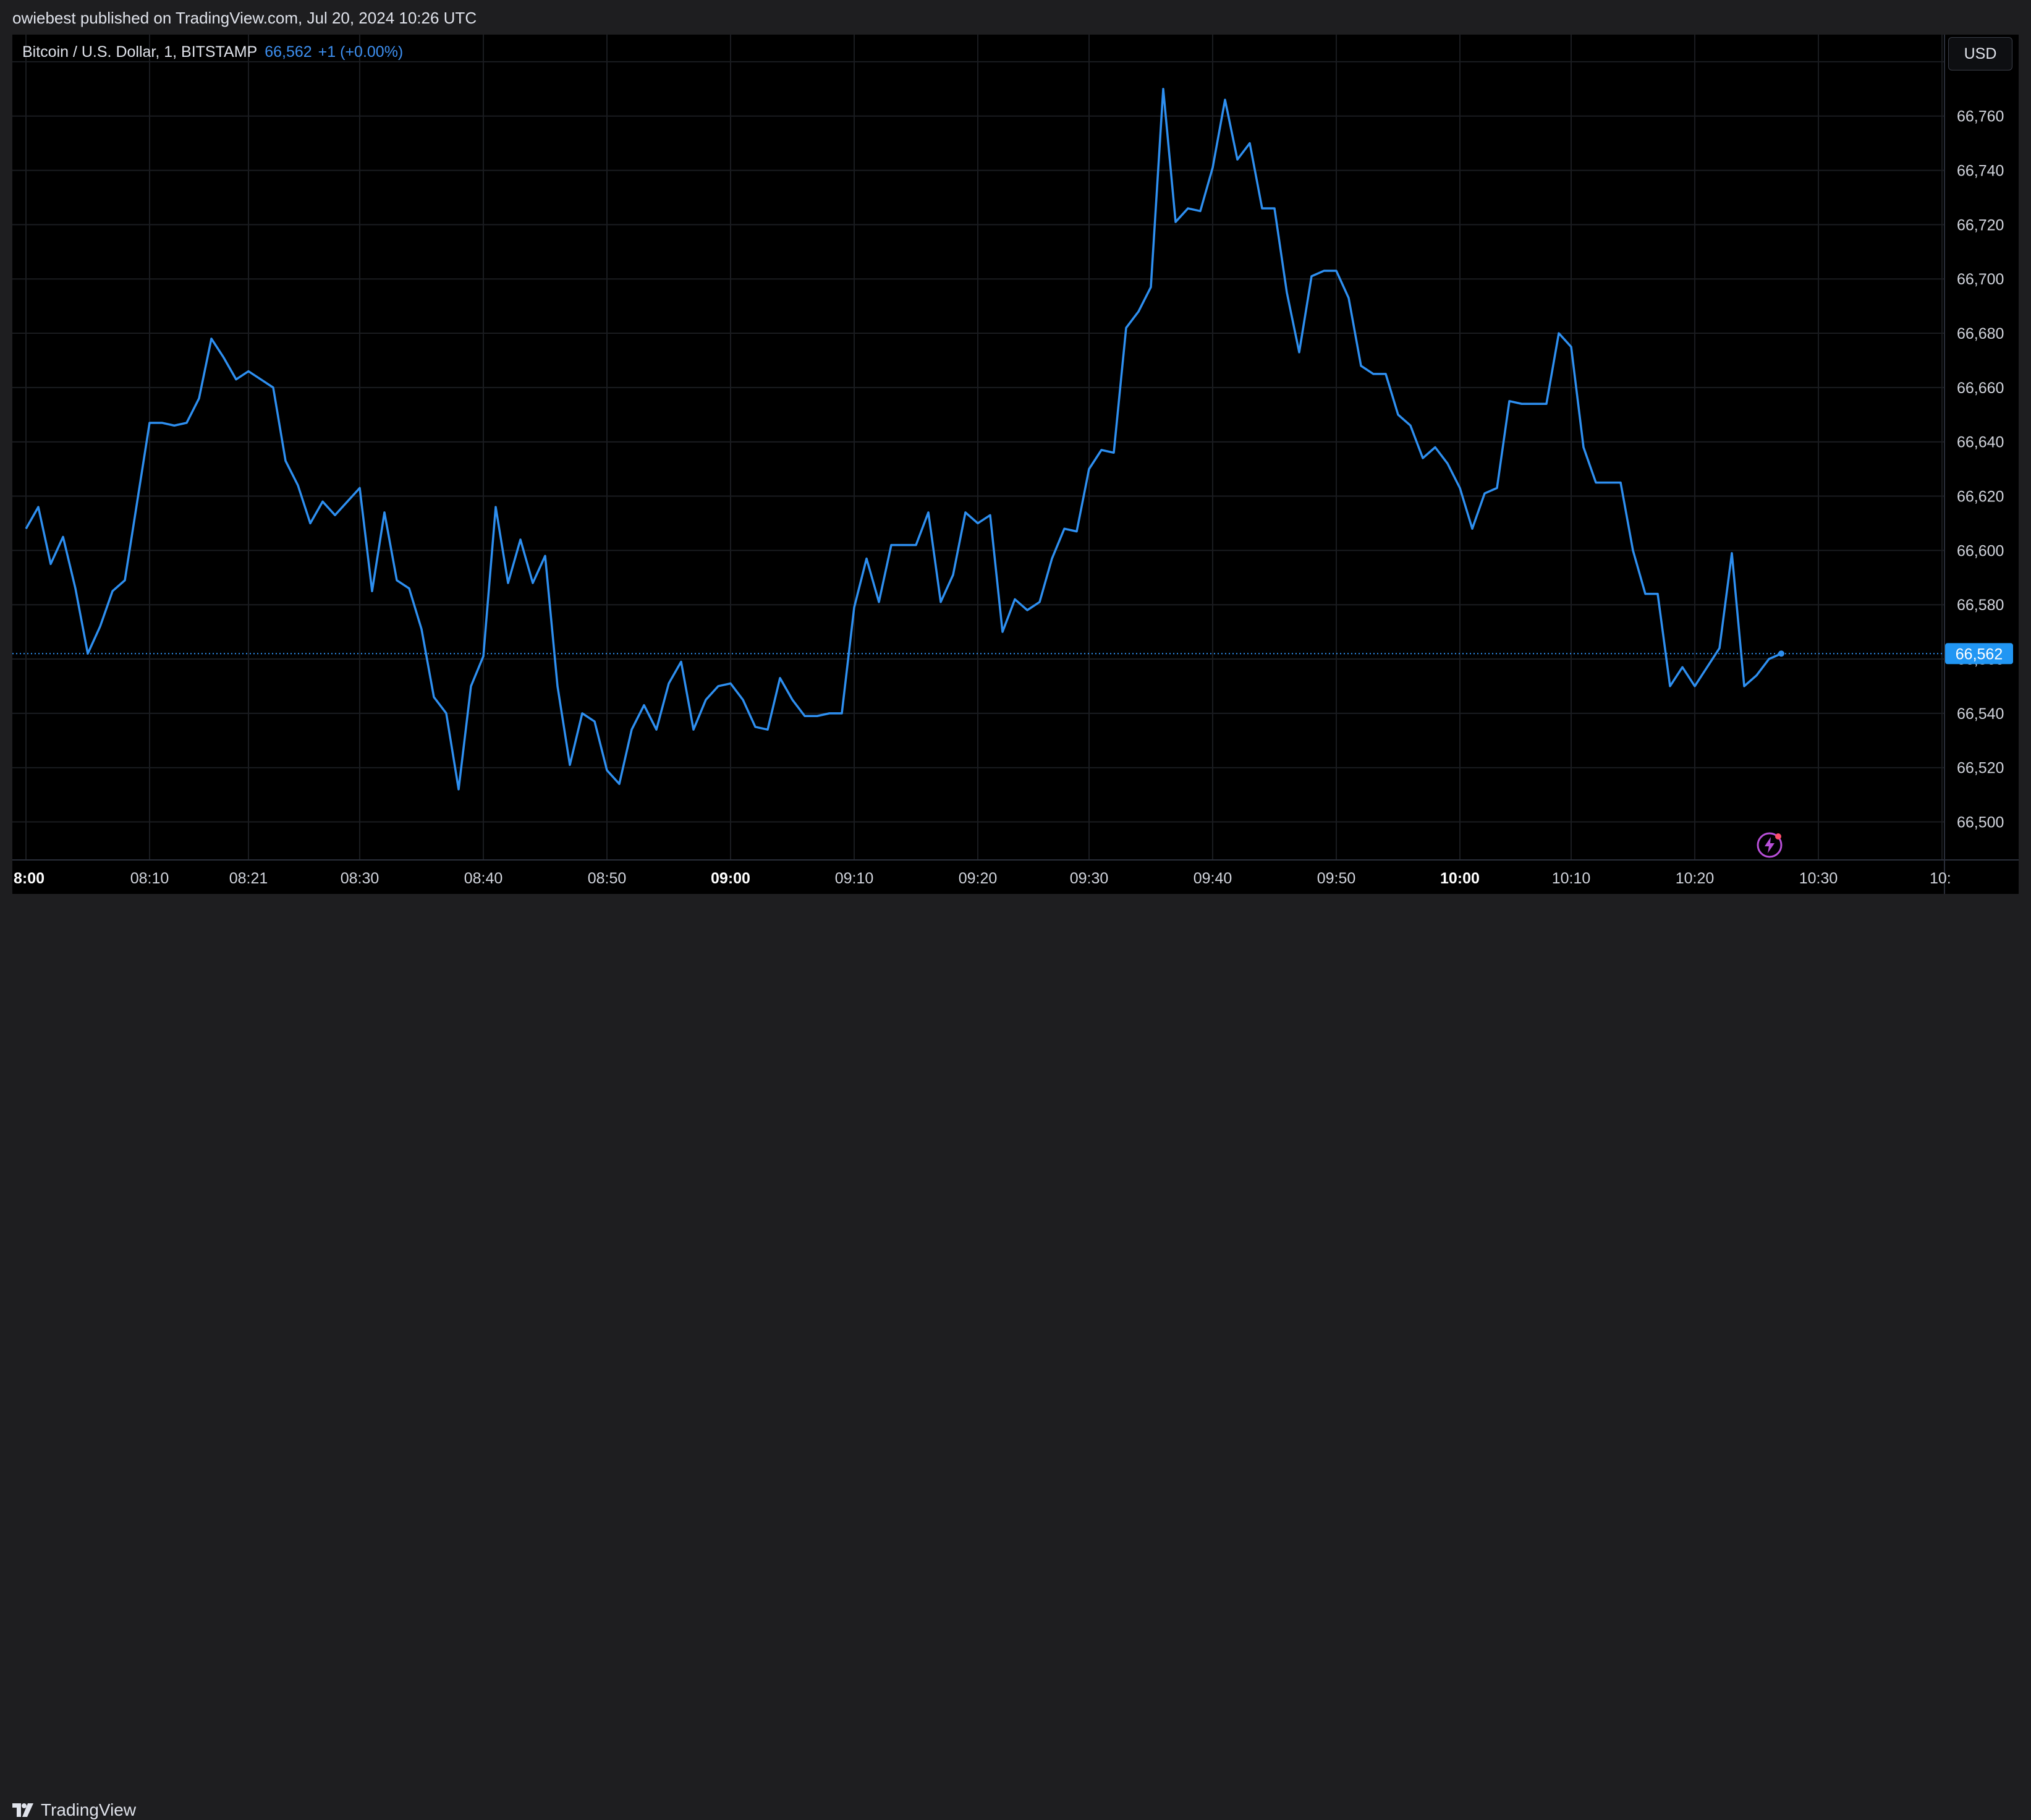  What do you see at coordinates (361, 52) in the screenshot?
I see `legend-change: +1 (+0.00%)` at bounding box center [361, 52].